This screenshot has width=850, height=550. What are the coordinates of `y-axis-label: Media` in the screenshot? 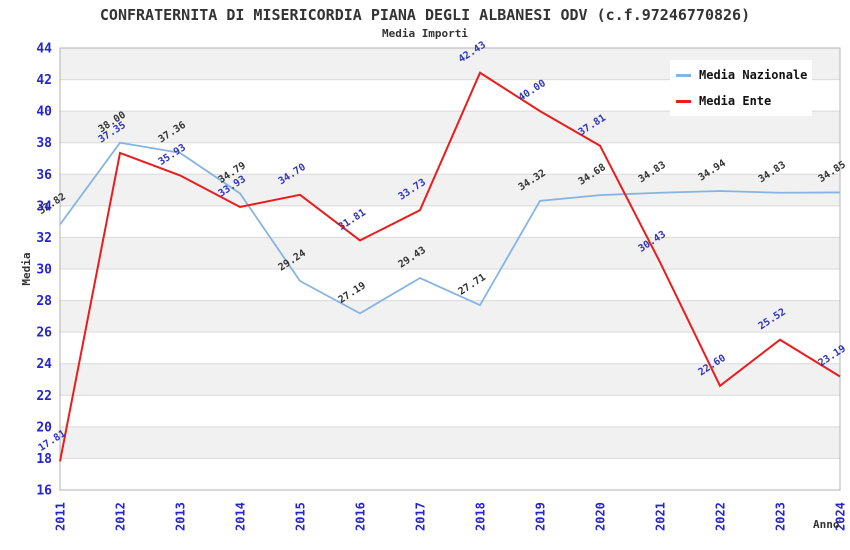 It's located at (26, 268).